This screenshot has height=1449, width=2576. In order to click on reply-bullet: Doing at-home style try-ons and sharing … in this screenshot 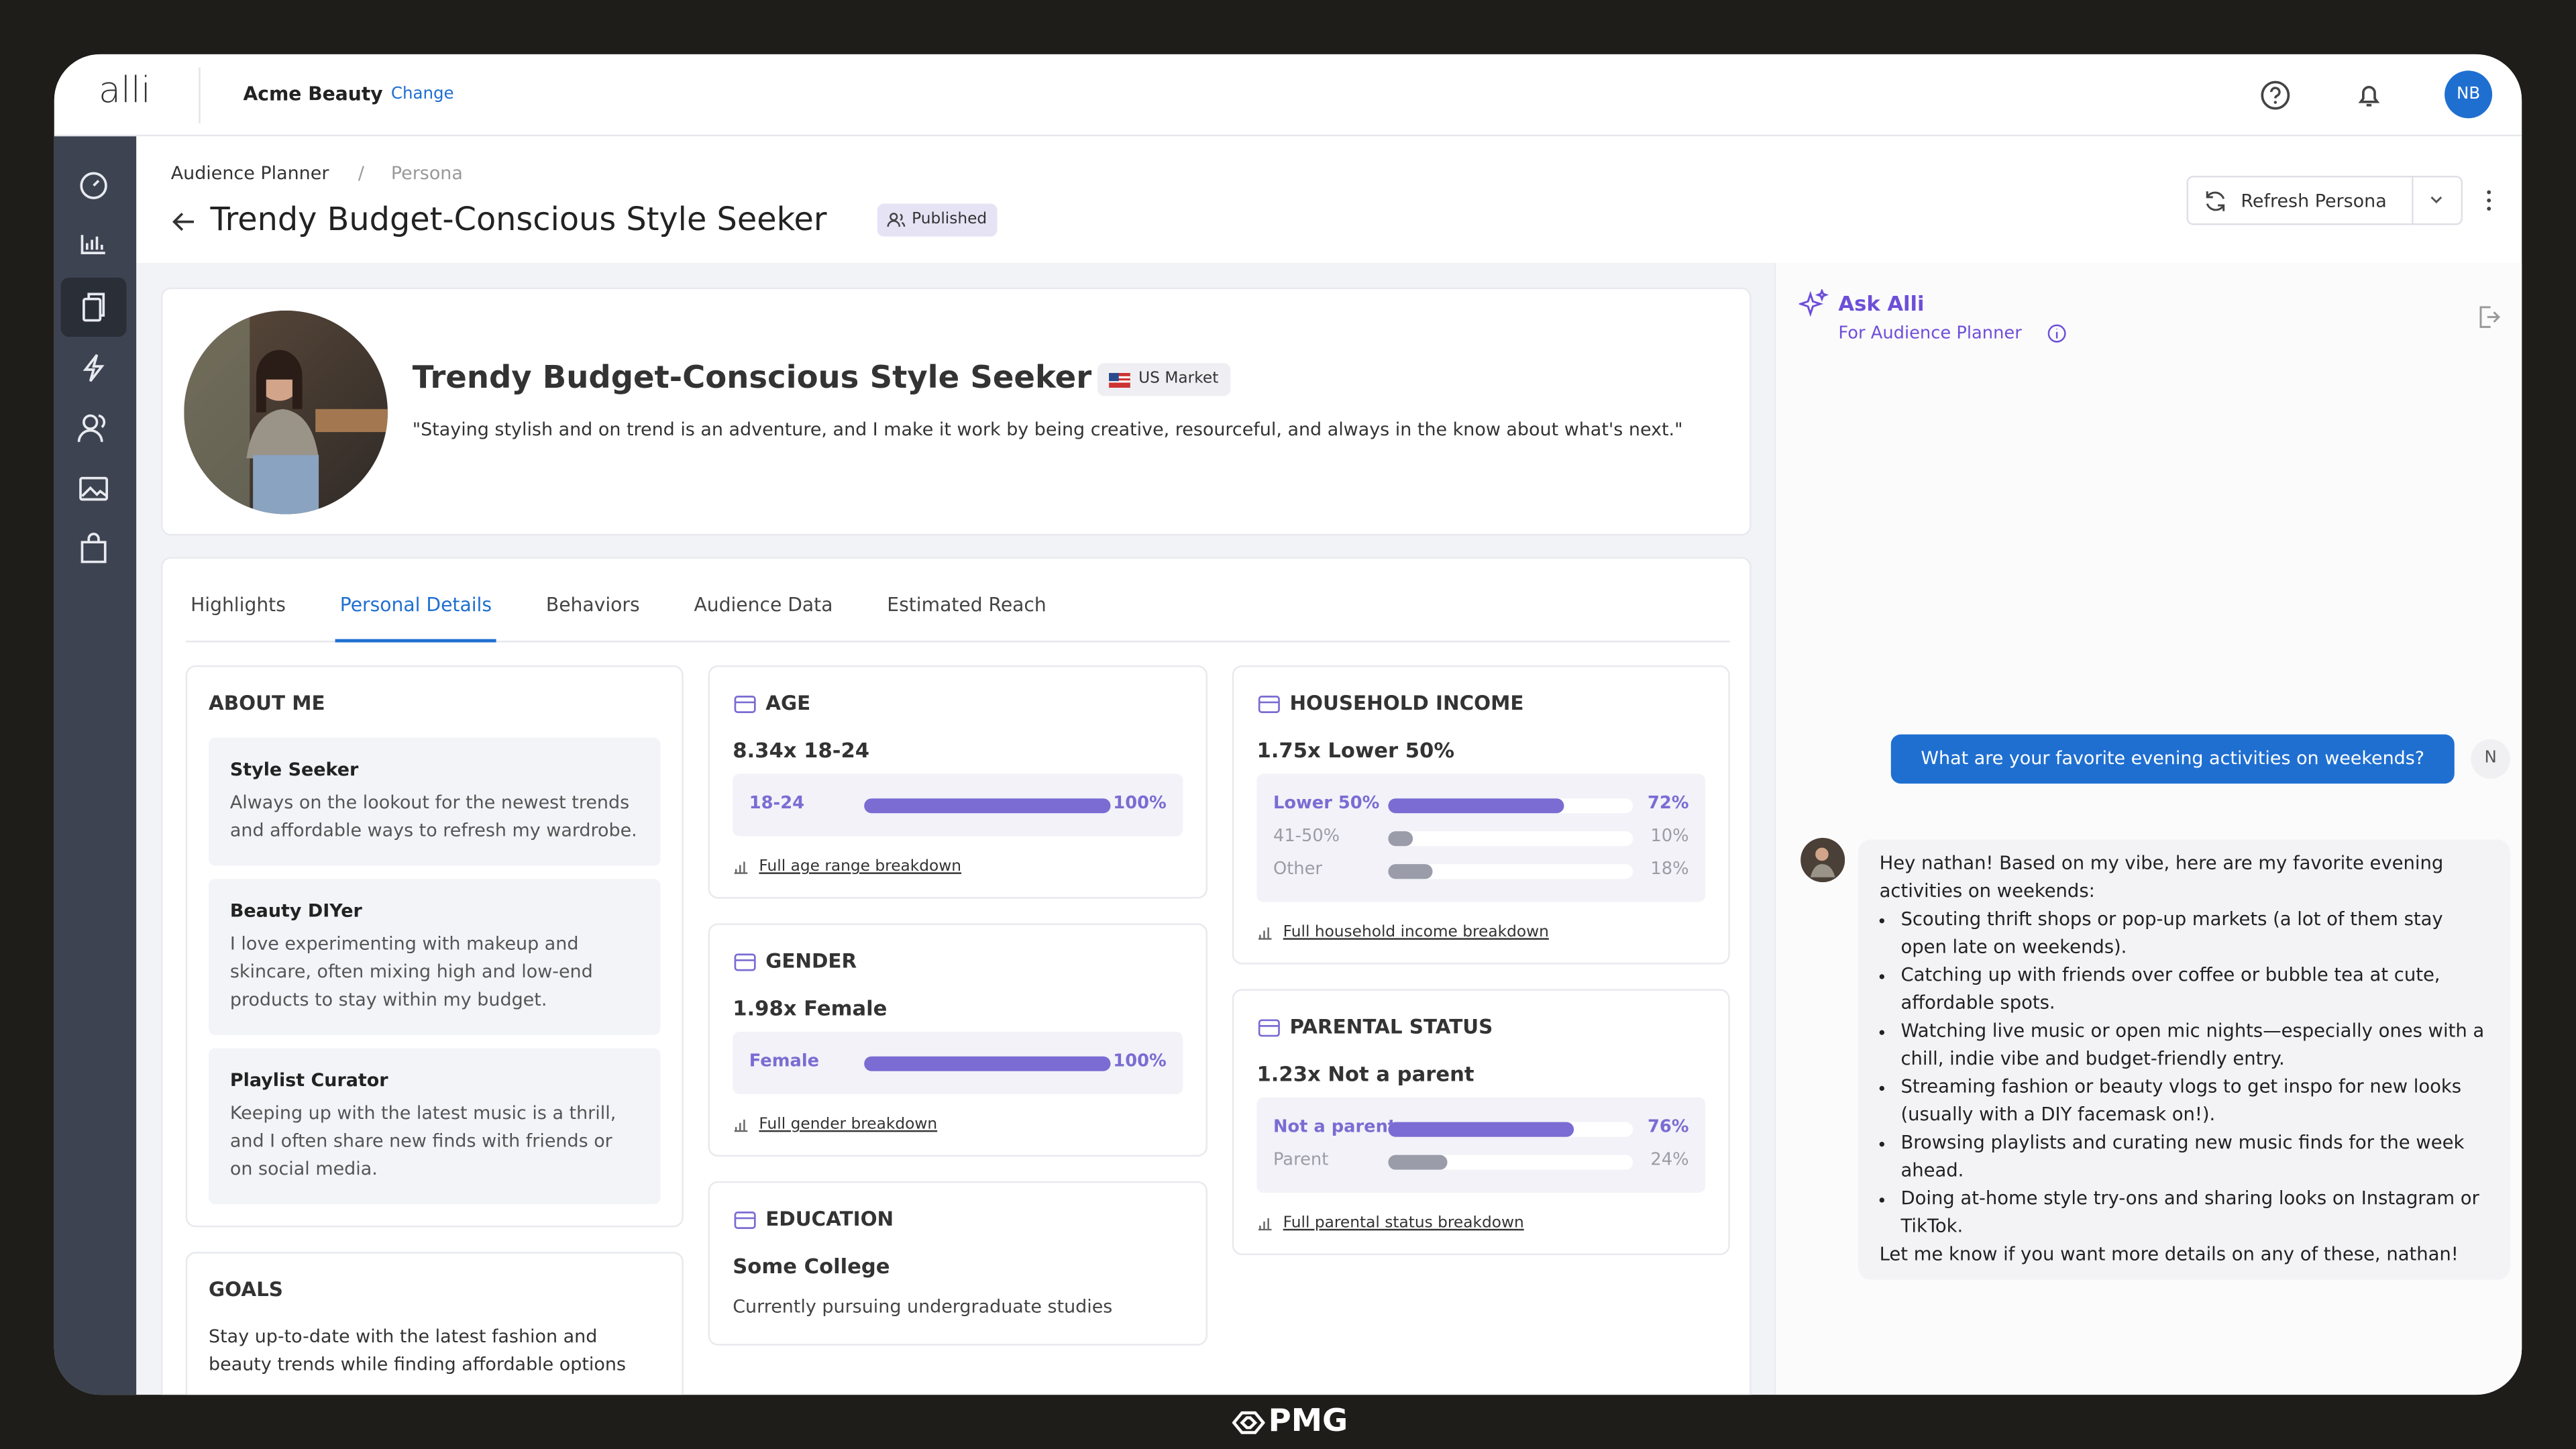, I will do `click(2194, 1212)`.